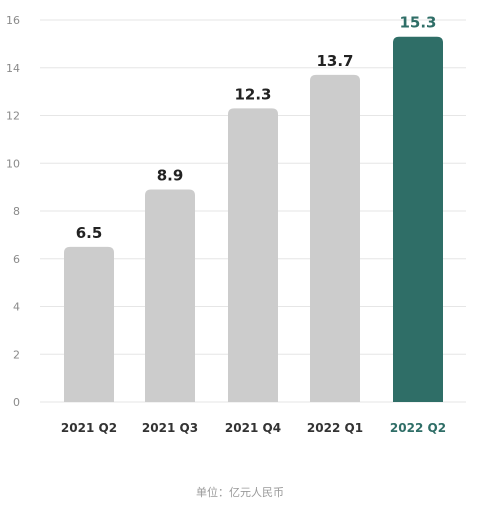  I want to click on y-axis-ticks: 0 2 4 6 8 10 12 14 16, so click(13, 211).